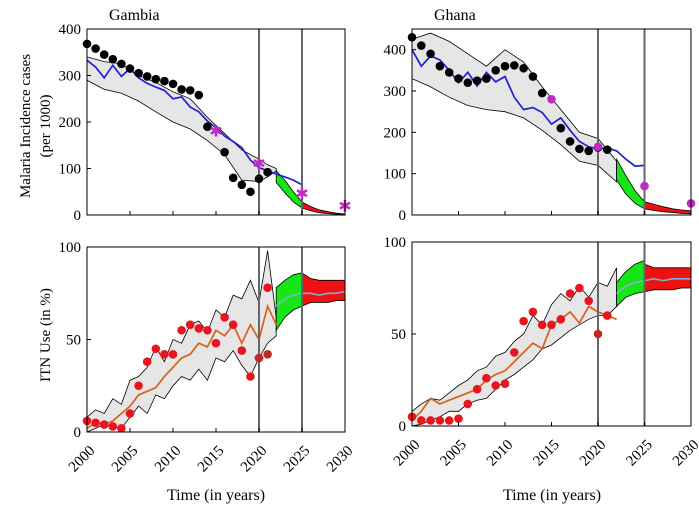 This screenshot has height=511, width=699. Describe the element at coordinates (70, 77) in the screenshot. I see `y-tick-label: 300` at that location.